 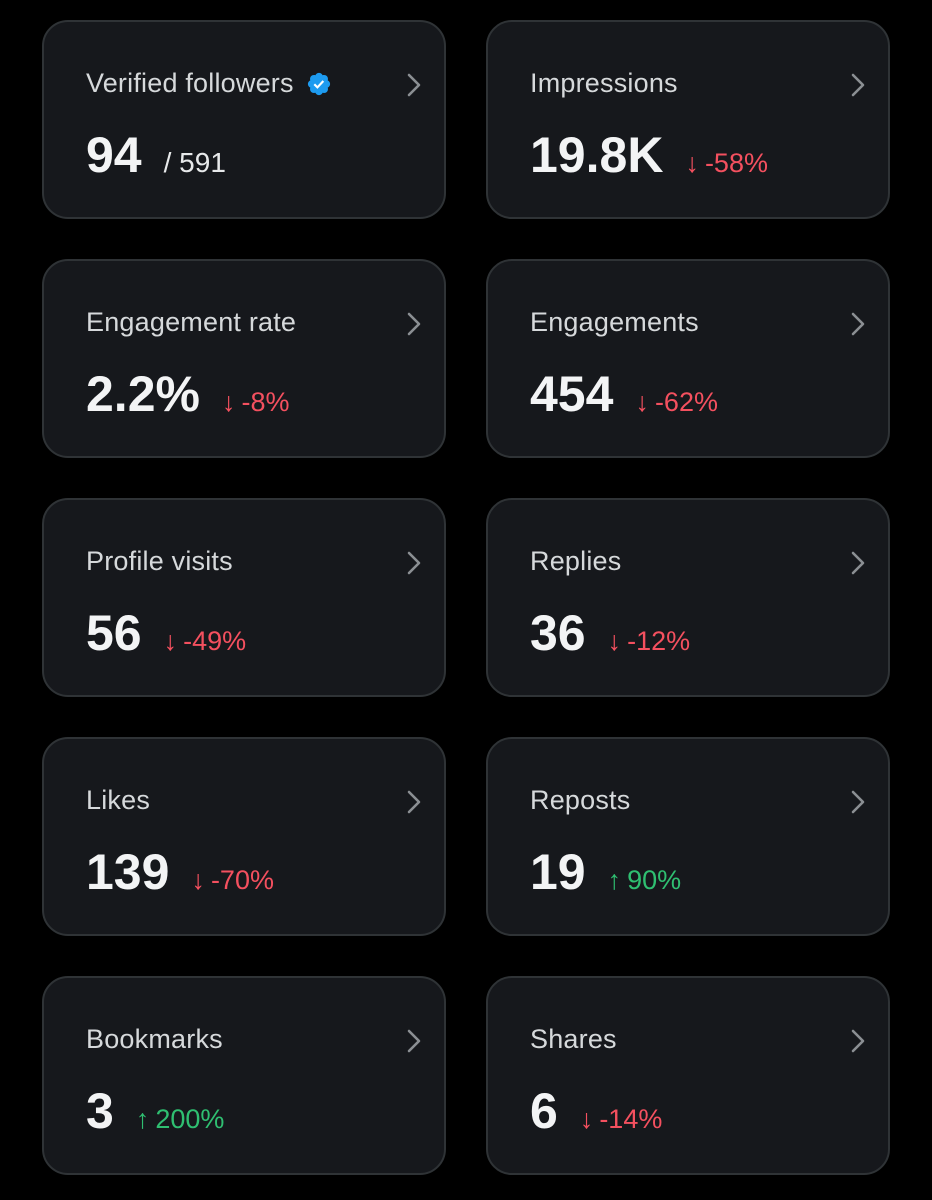 I want to click on bookmarks-value: 3, so click(x=100, y=1111).